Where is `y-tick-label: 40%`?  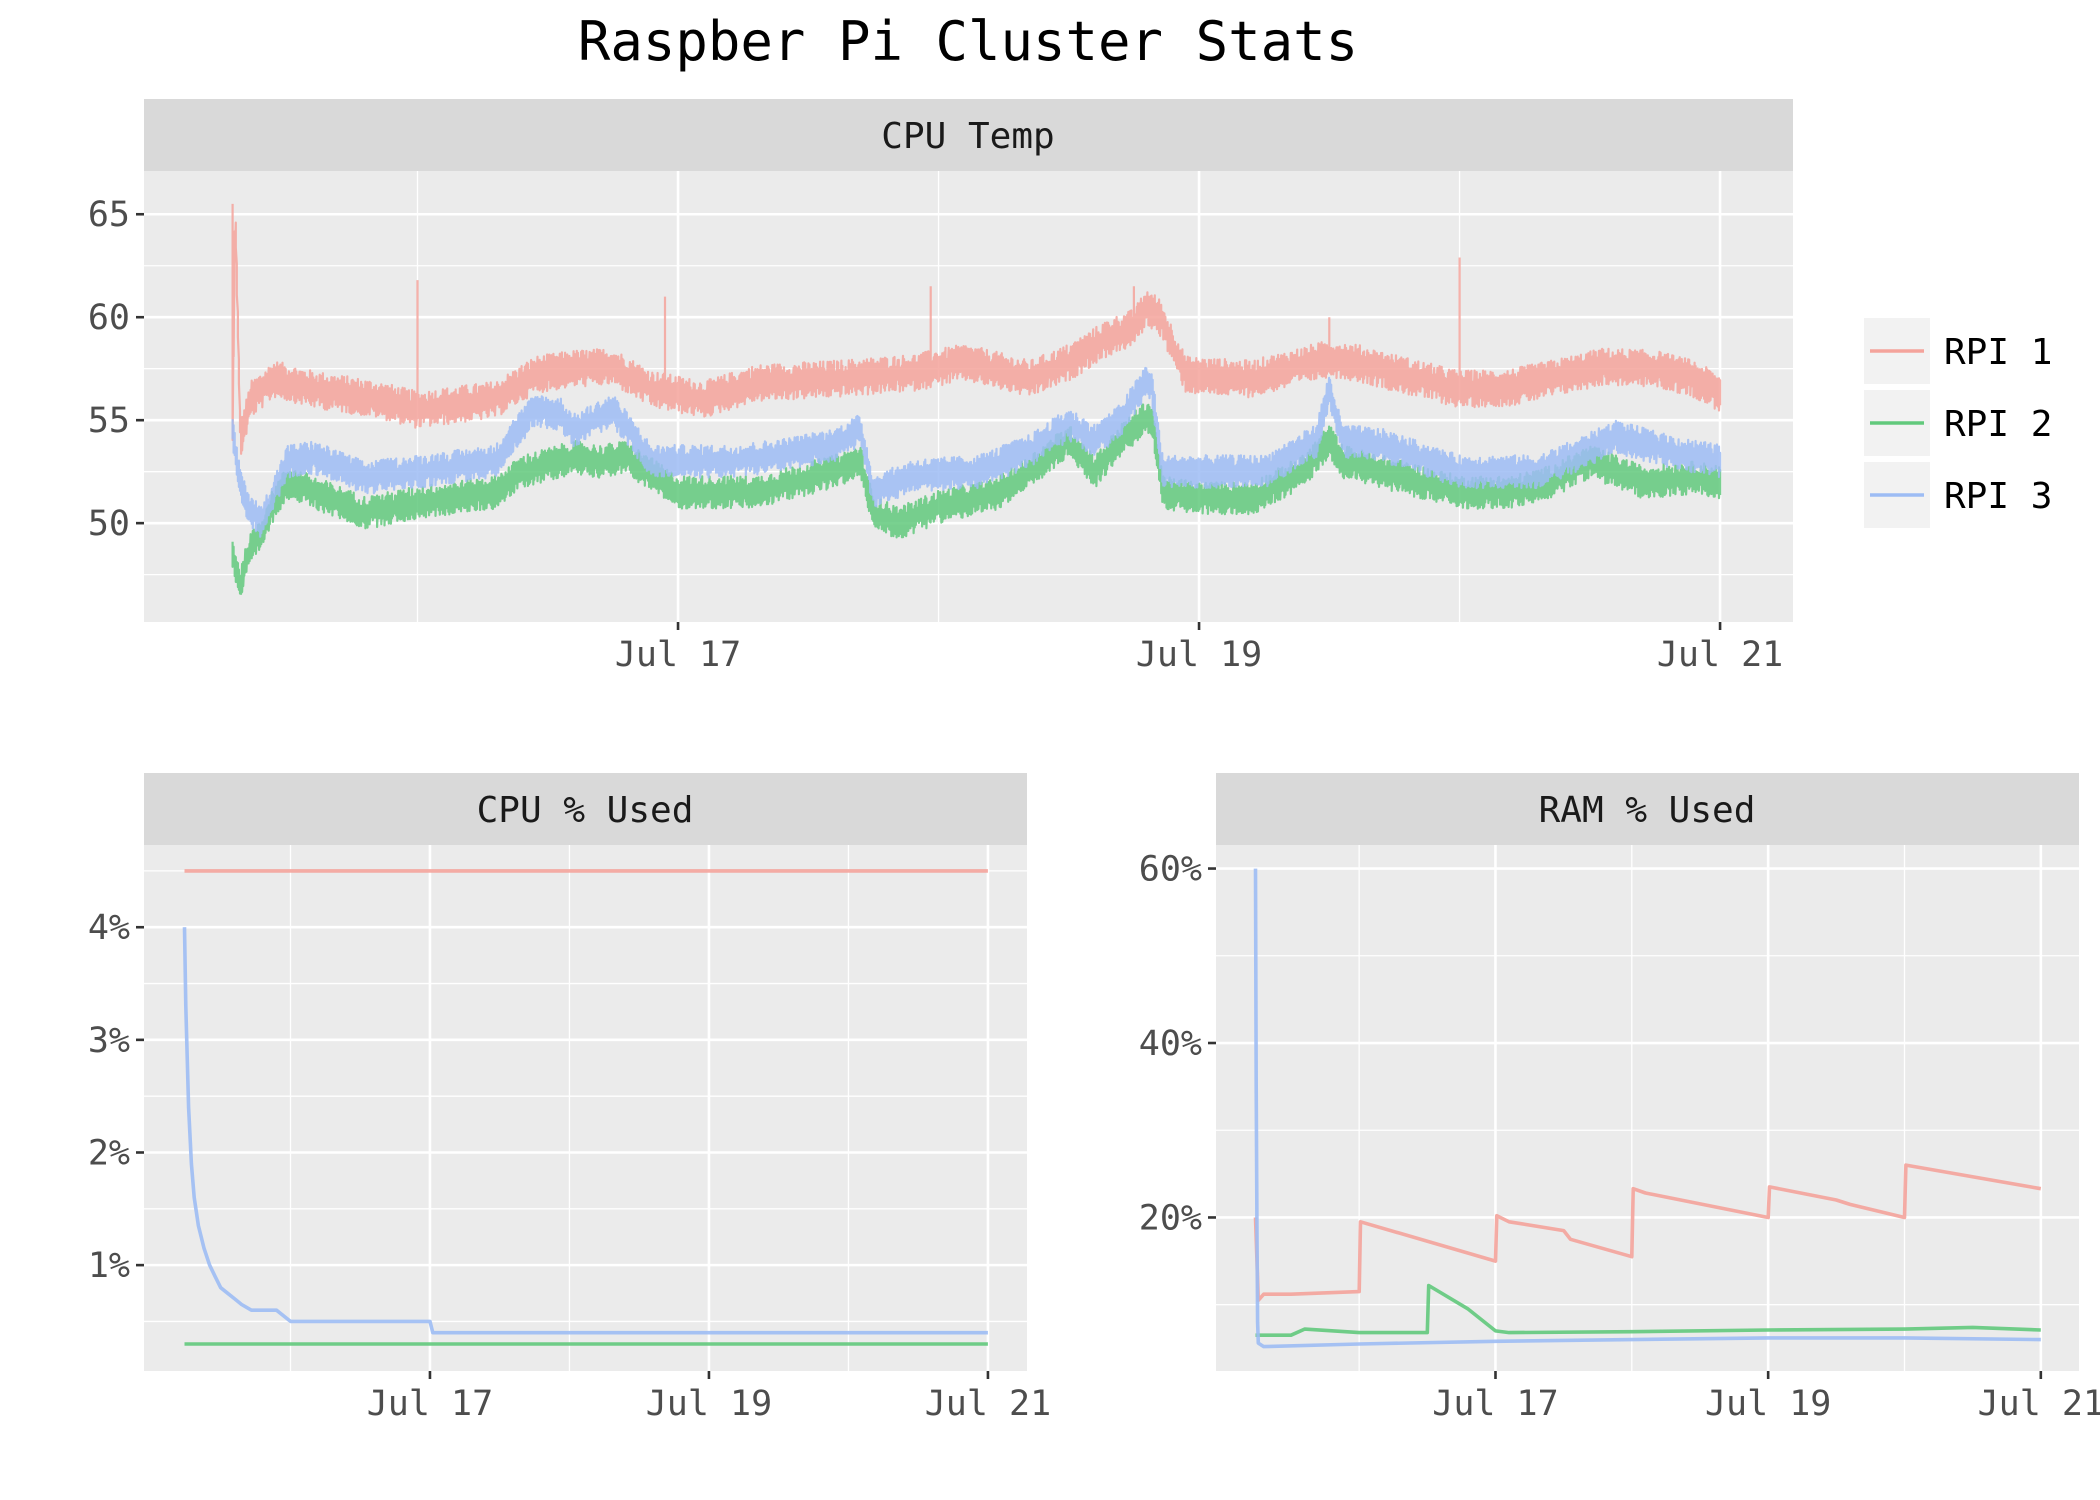 y-tick-label: 40% is located at coordinates (1170, 1044).